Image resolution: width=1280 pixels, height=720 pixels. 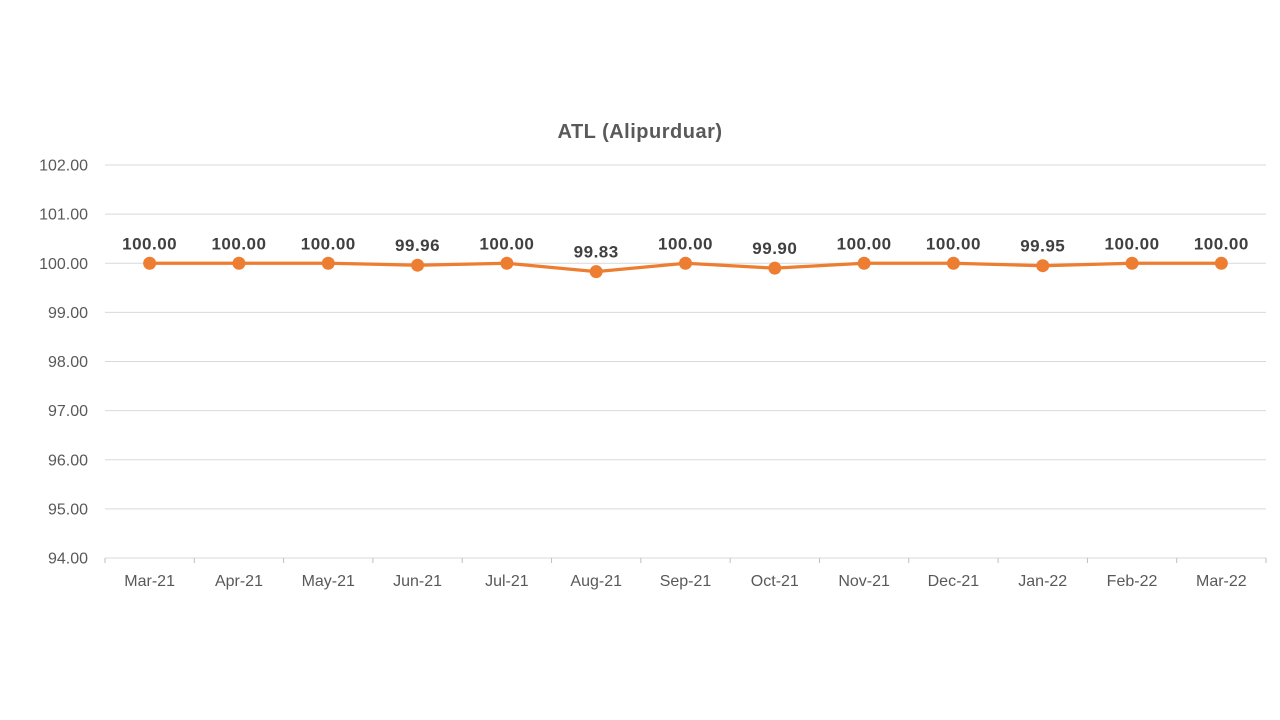 What do you see at coordinates (507, 581) in the screenshot?
I see `x-axis-tick-label: Jul-21` at bounding box center [507, 581].